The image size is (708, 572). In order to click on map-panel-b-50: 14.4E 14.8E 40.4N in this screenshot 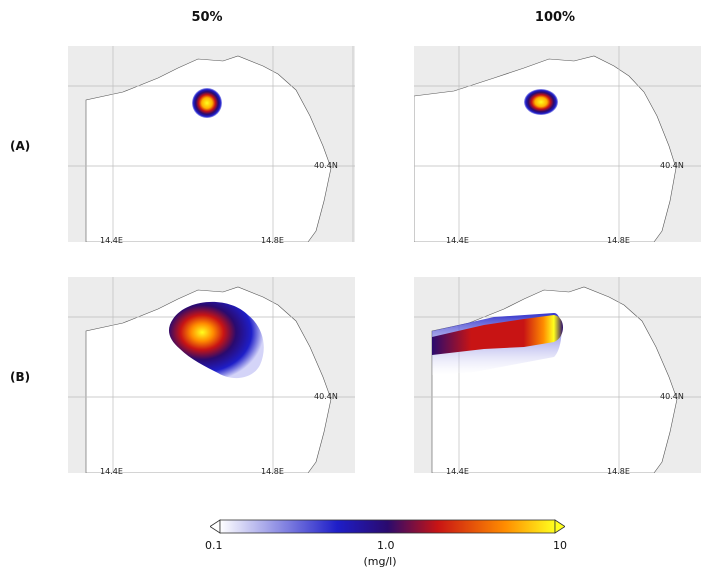, I will do `click(211, 376)`.